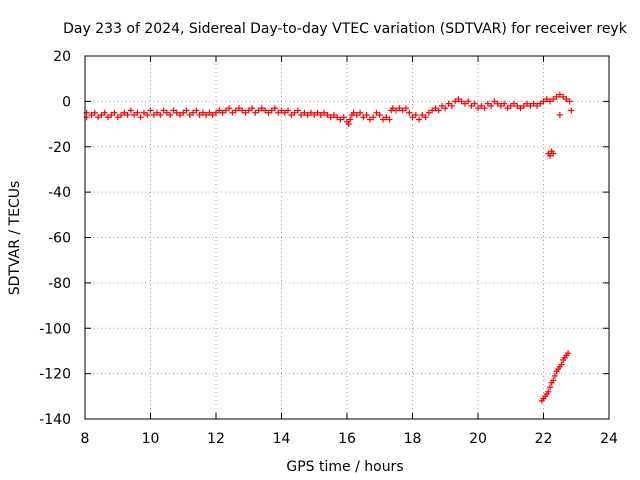  What do you see at coordinates (344, 467) in the screenshot?
I see `x-axis-label: GPS time / hours` at bounding box center [344, 467].